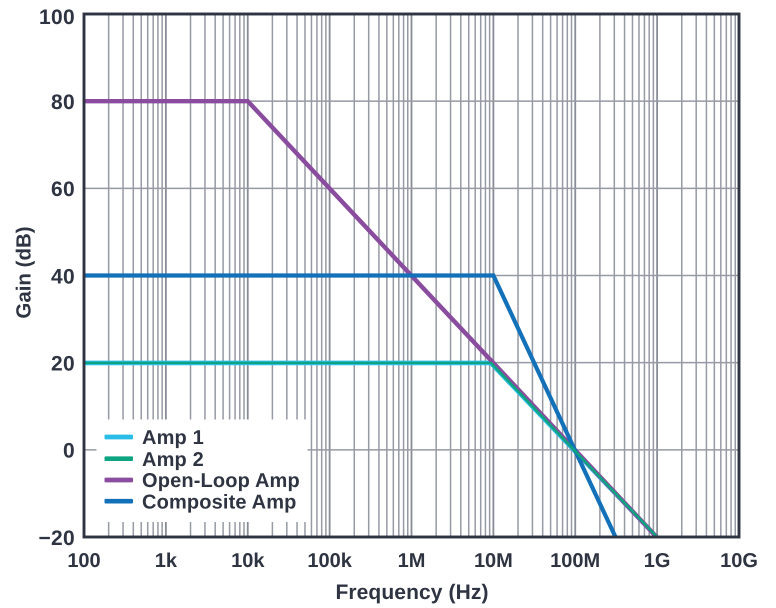  Describe the element at coordinates (575, 561) in the screenshot. I see `svg-text: 100M` at that location.